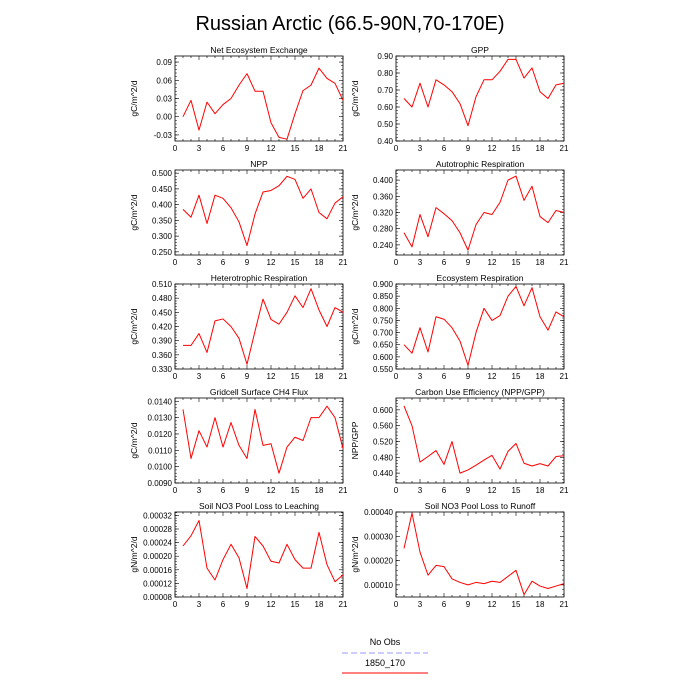 Image resolution: width=700 pixels, height=700 pixels. What do you see at coordinates (160, 483) in the screenshot?
I see `y-tick-label: 0.0090` at bounding box center [160, 483].